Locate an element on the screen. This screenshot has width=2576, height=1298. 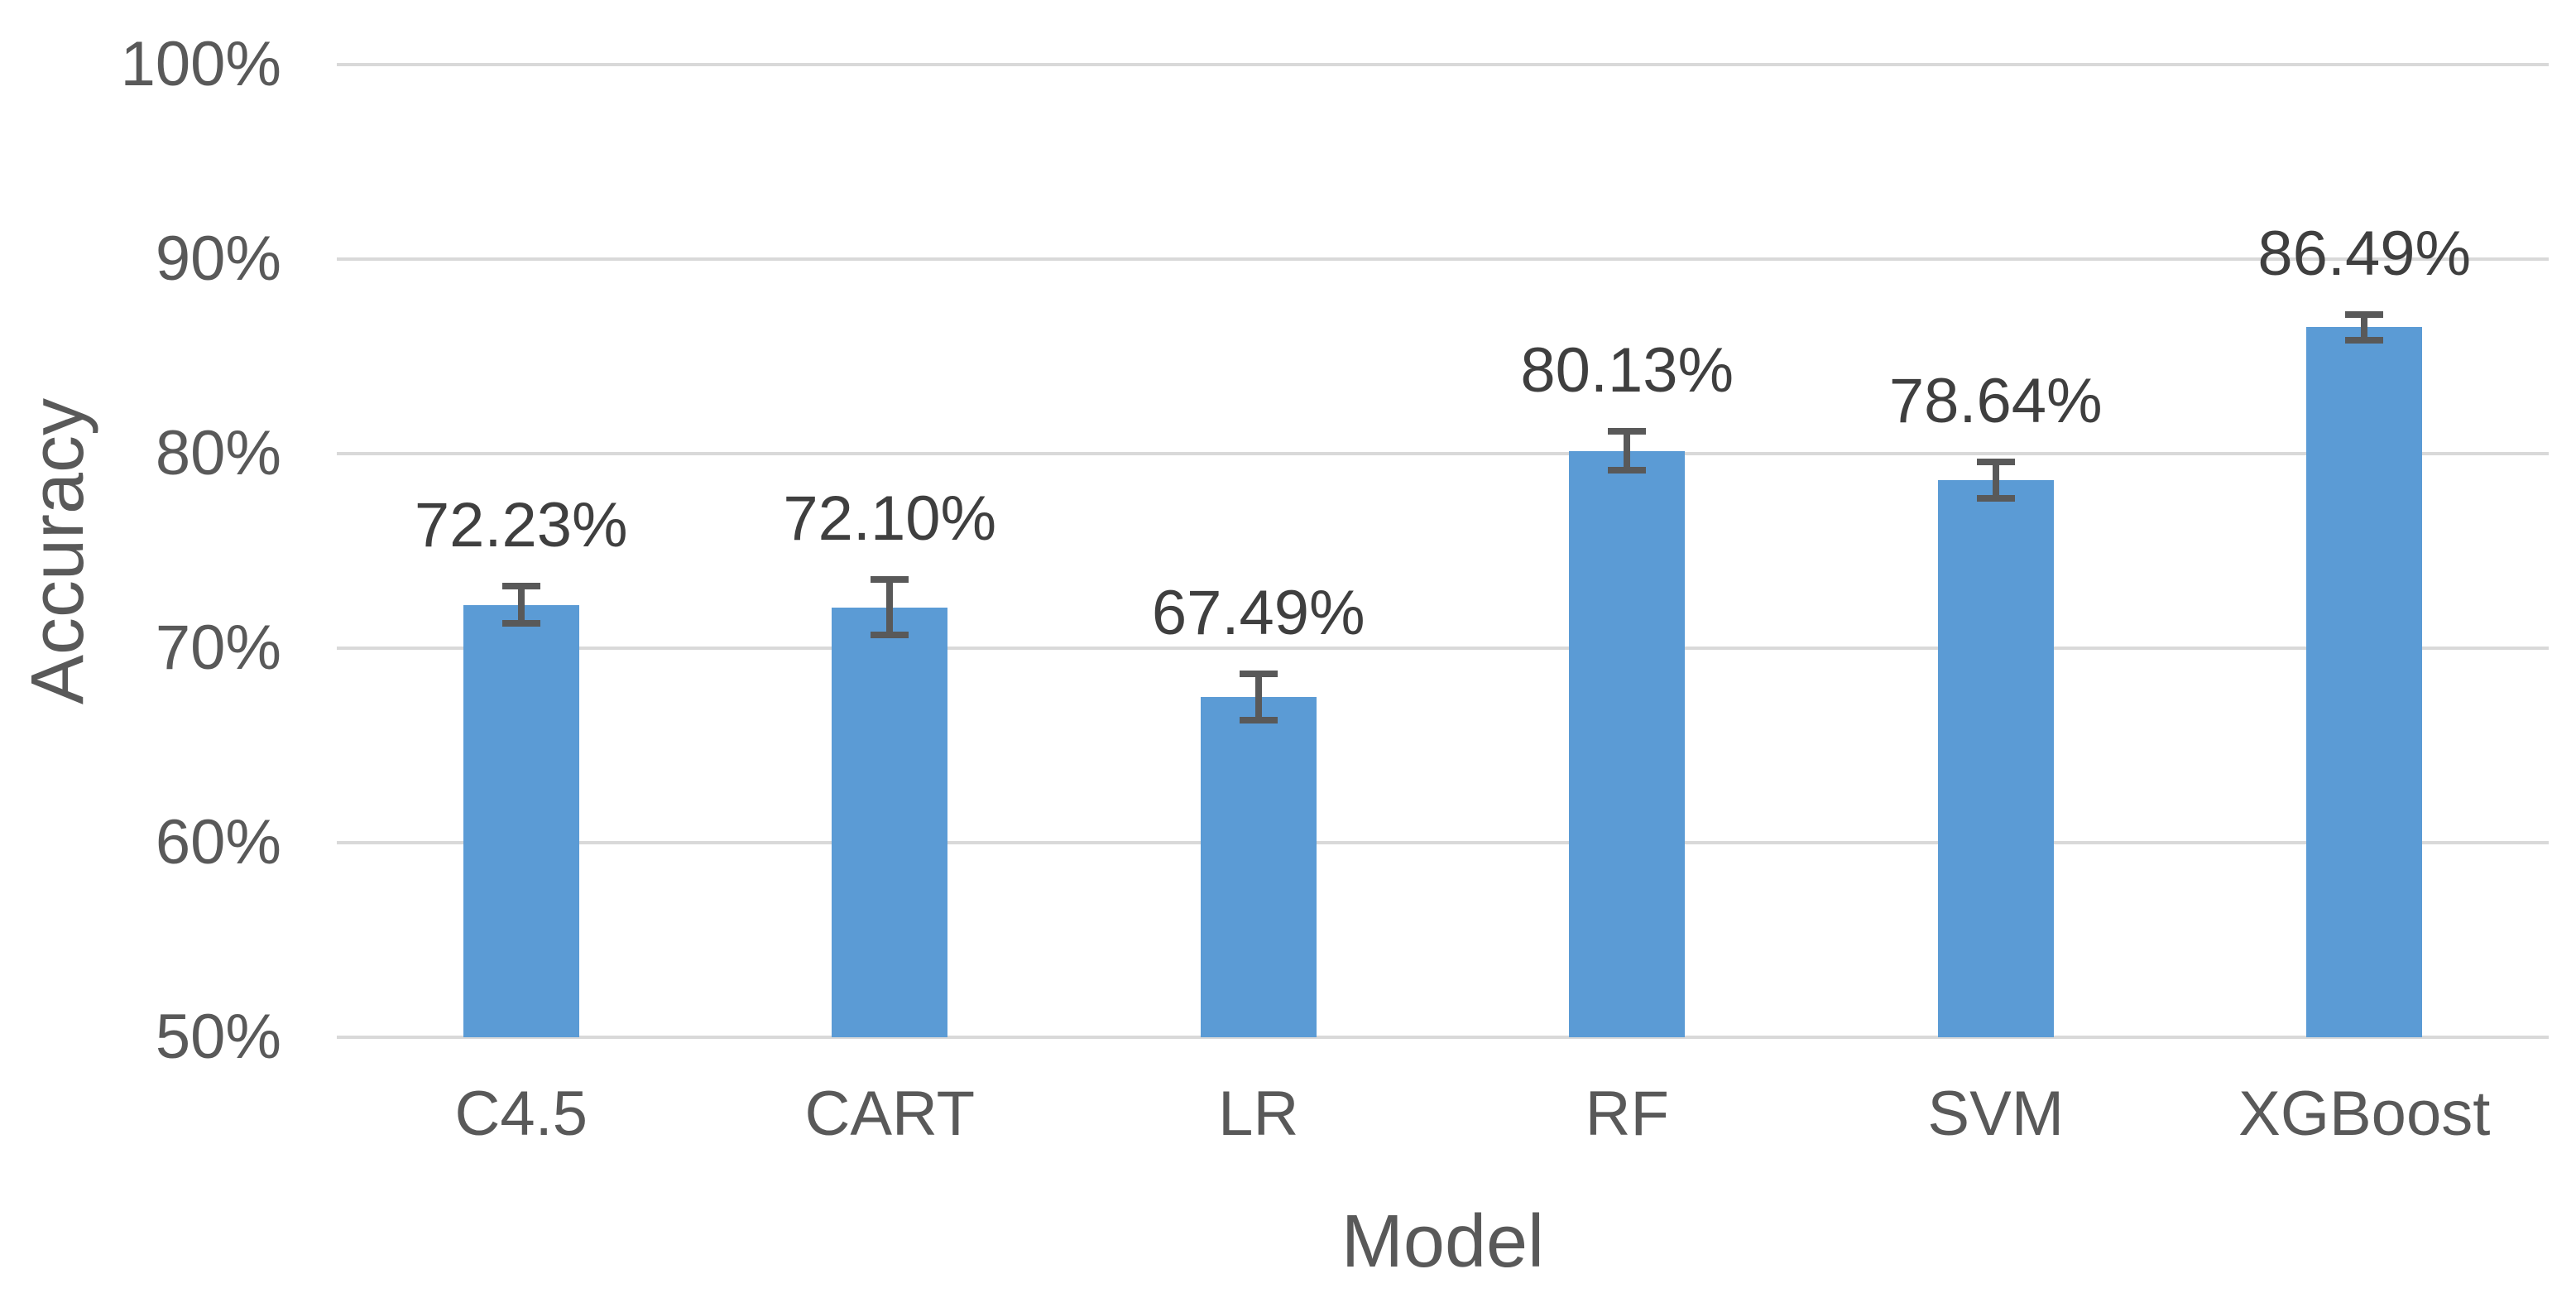
y-tick-label: 100% is located at coordinates (201, 64).